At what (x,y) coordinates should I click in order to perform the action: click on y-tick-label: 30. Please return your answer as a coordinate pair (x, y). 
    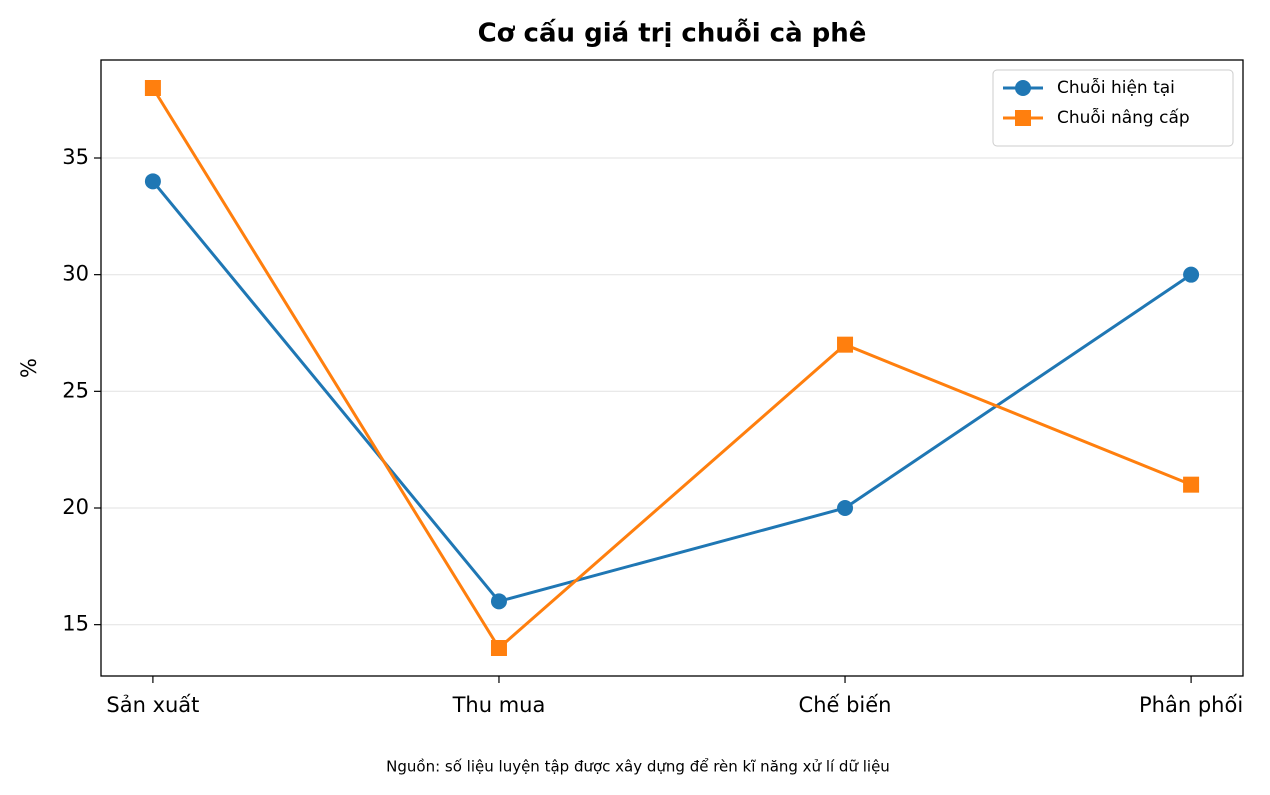
    Looking at the image, I should click on (75, 274).